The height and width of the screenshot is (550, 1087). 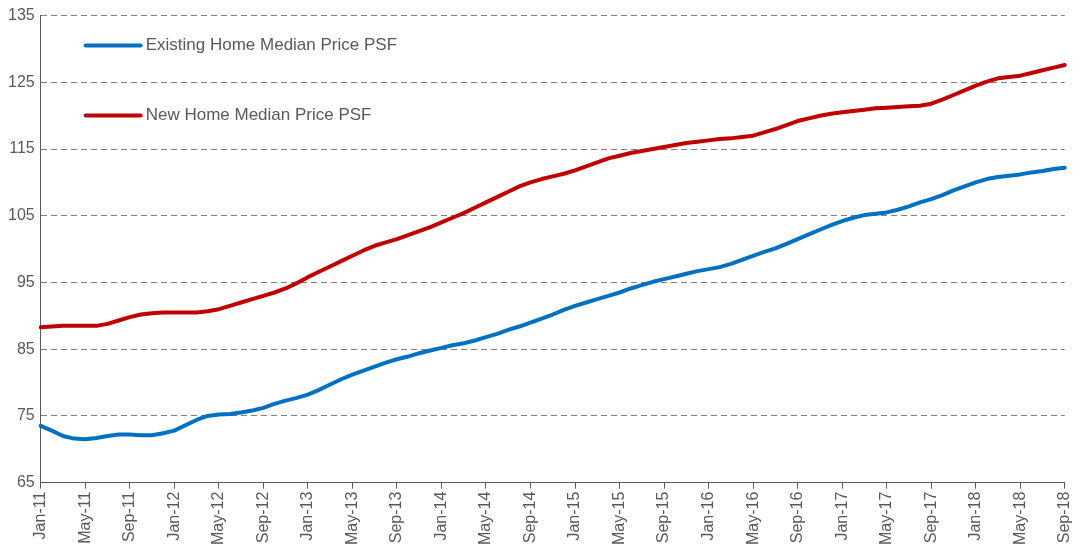 What do you see at coordinates (25, 415) in the screenshot?
I see `y-tick-label: 75` at bounding box center [25, 415].